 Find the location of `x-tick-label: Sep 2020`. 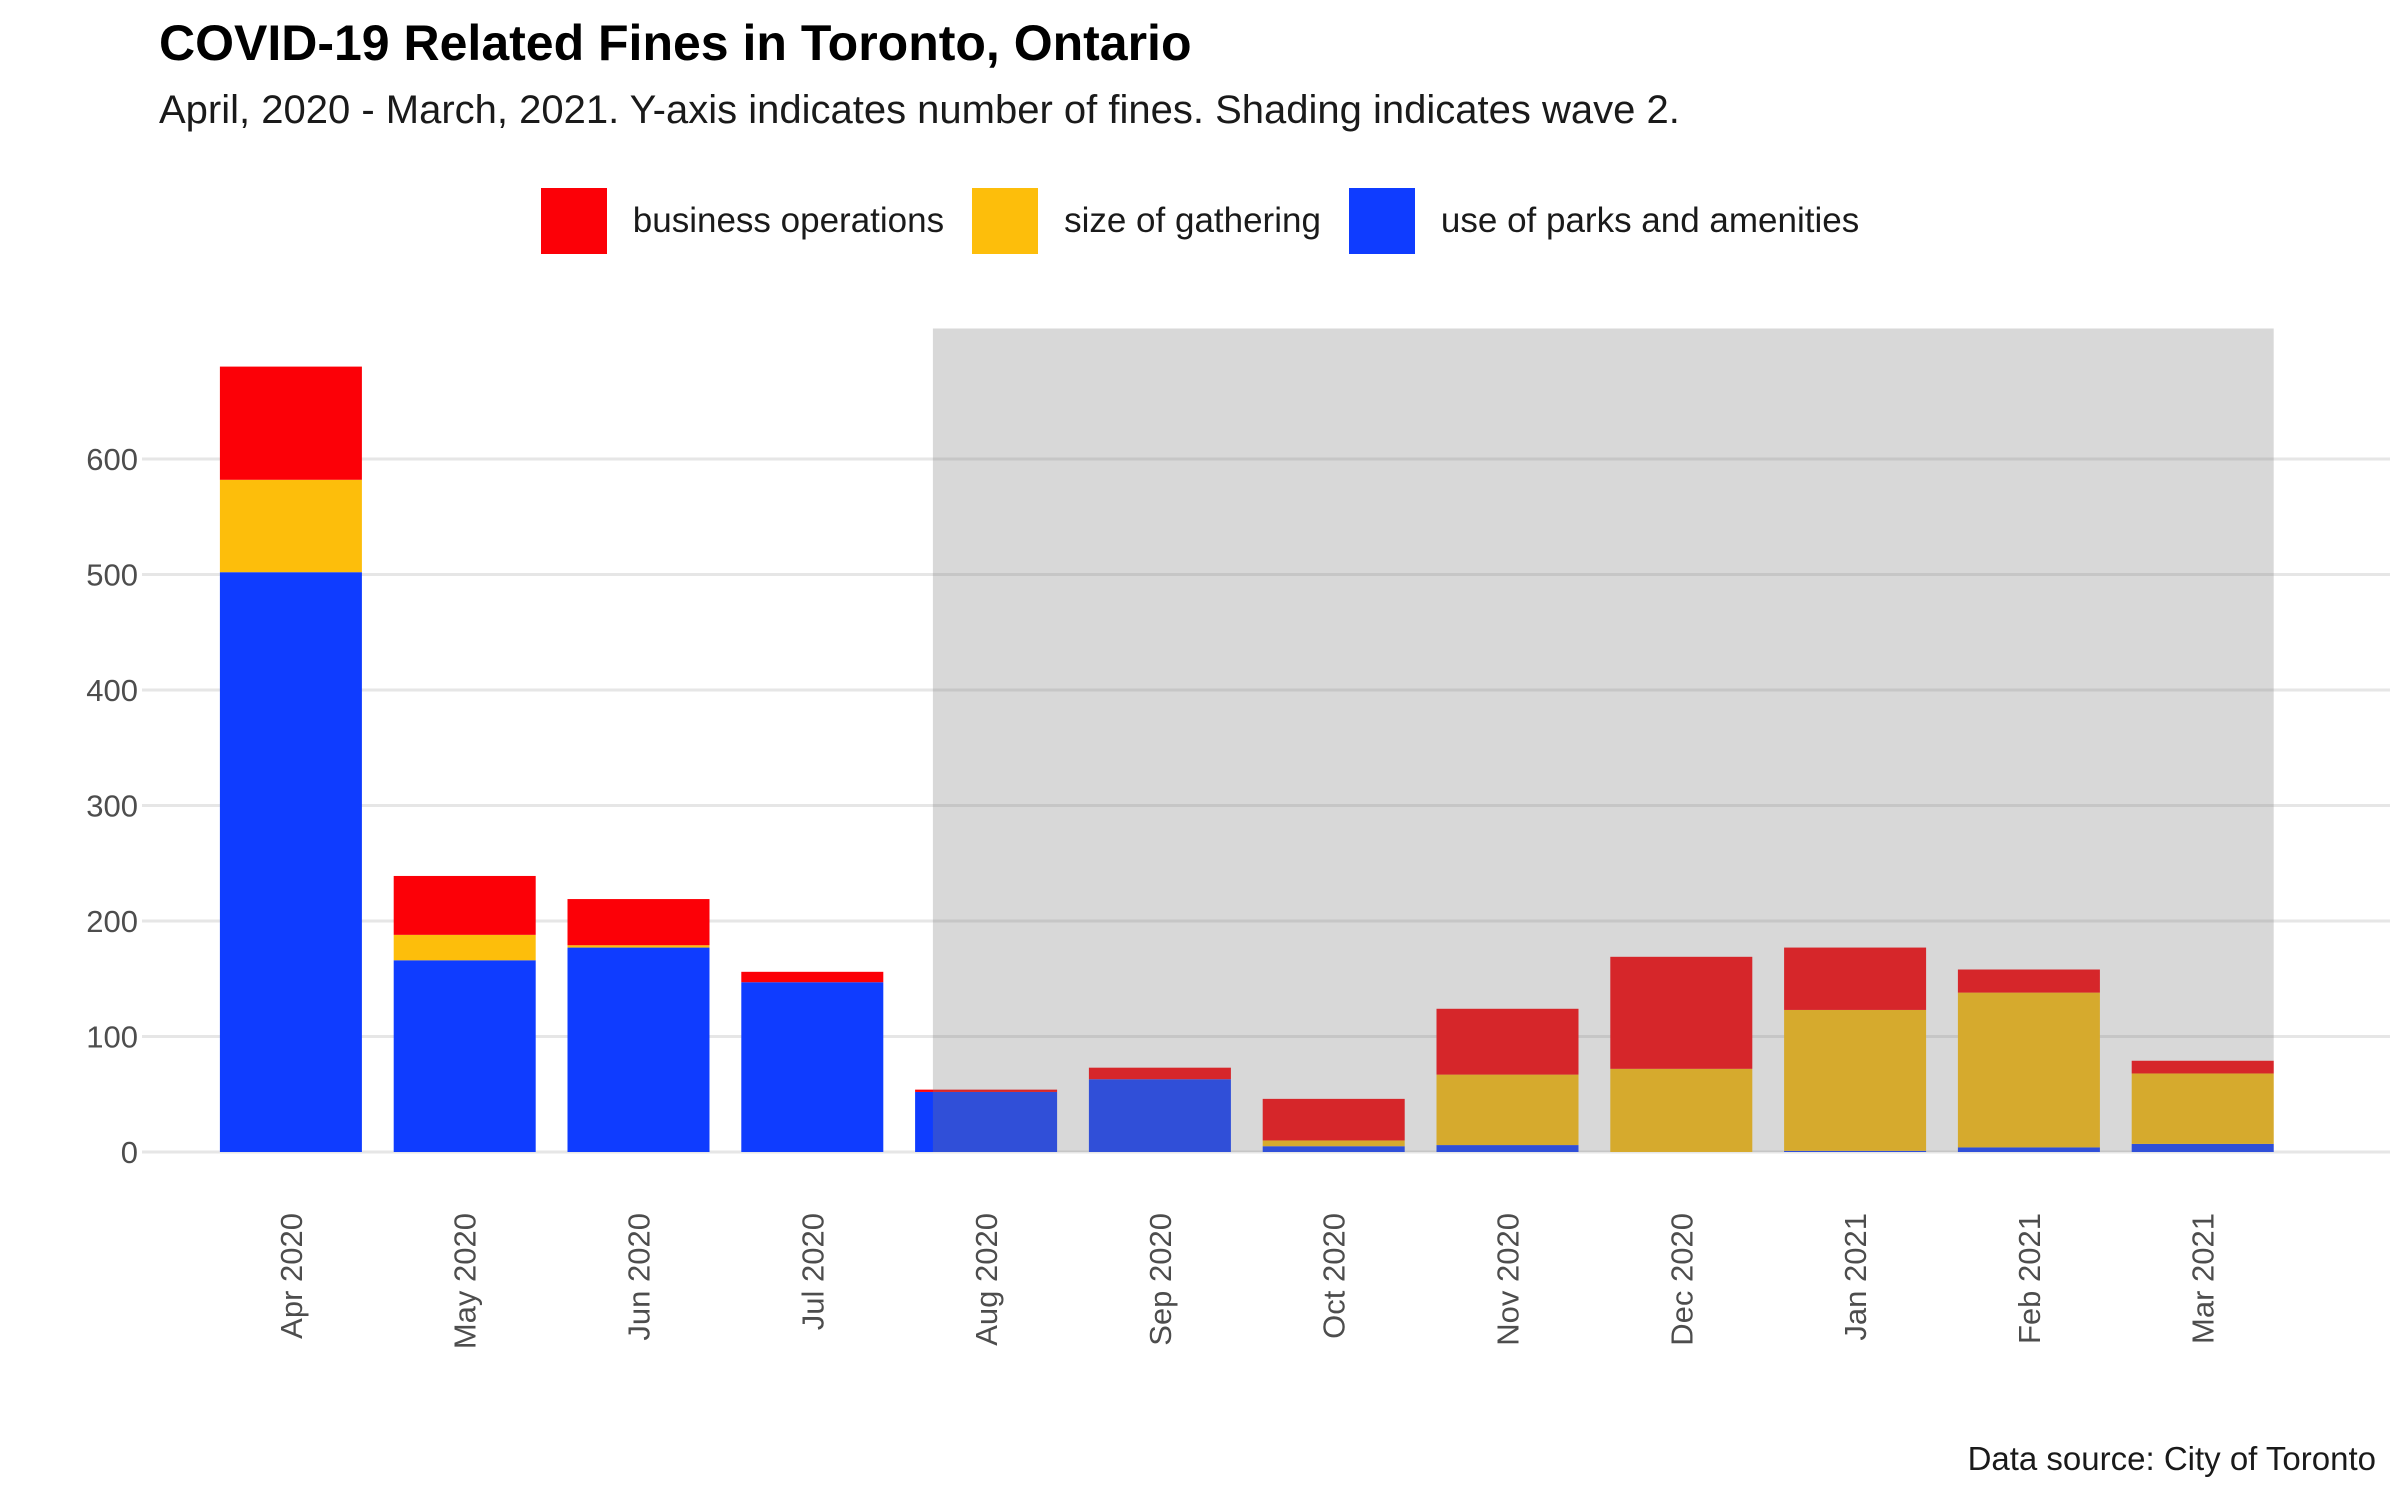

x-tick-label: Sep 2020 is located at coordinates (1160, 1279).